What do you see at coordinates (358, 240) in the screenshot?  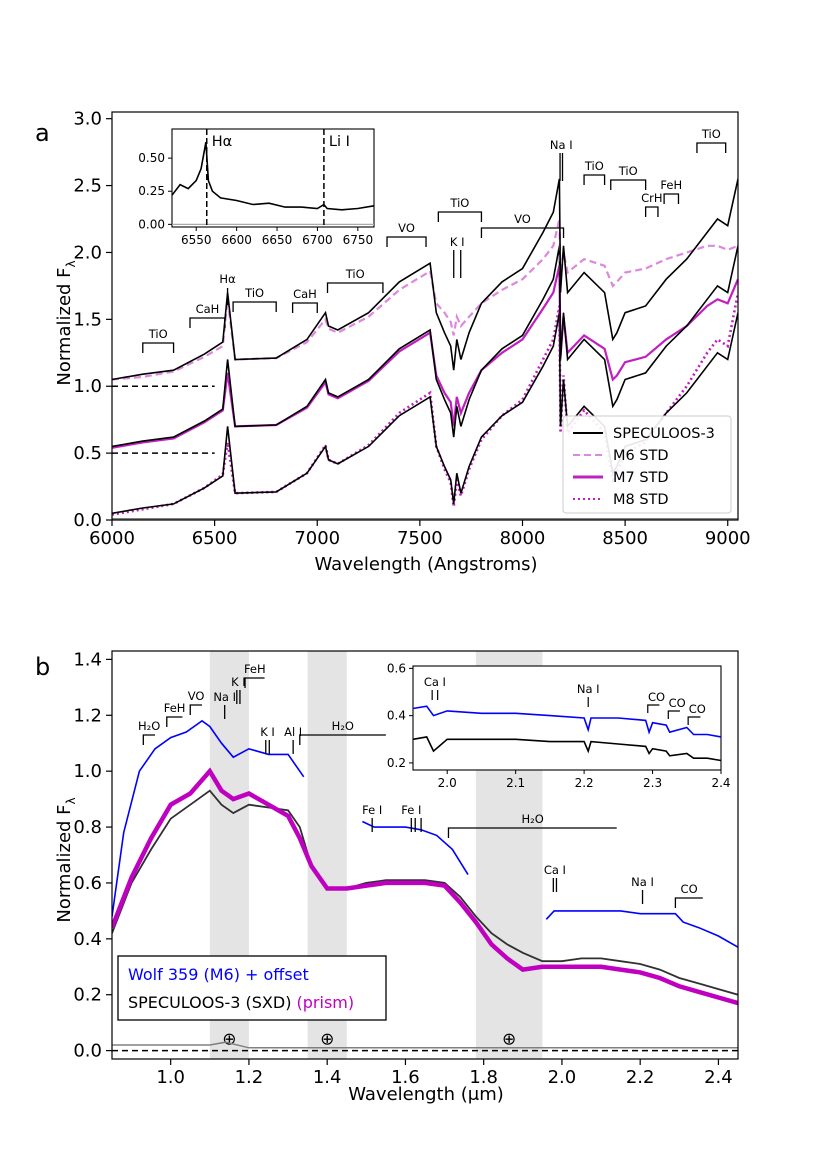 I see `panel-a-inset-x-tick-label-4: 6750` at bounding box center [358, 240].